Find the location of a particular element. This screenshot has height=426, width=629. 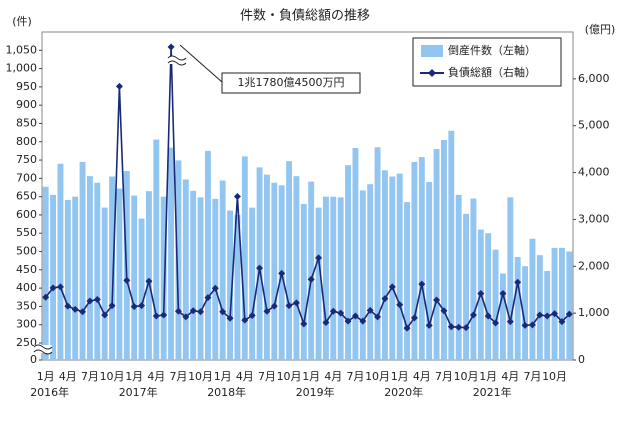

x-tick-label: 1月 is located at coordinates (311, 376).